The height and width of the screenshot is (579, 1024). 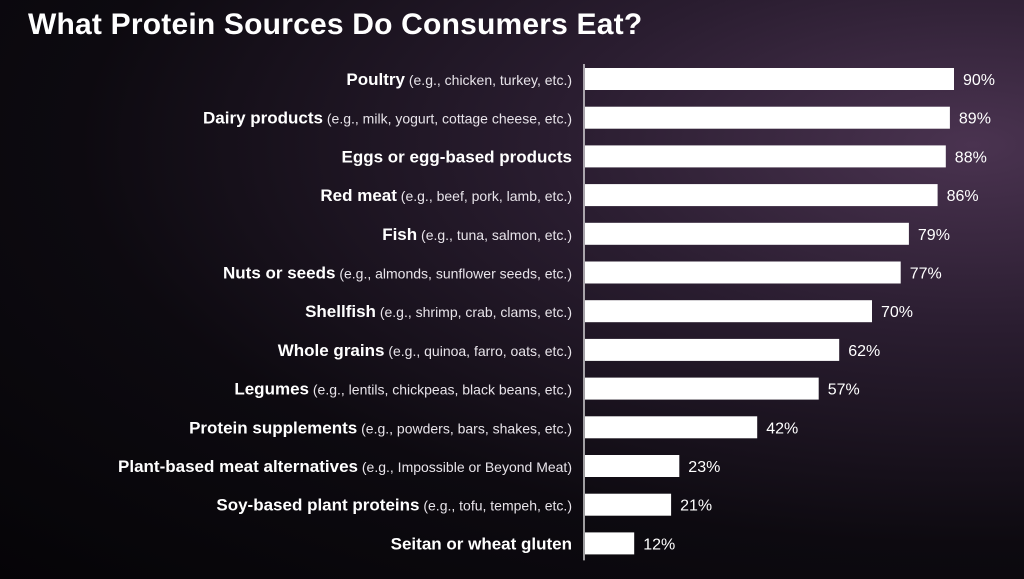 I want to click on value-label: 12%, so click(x=659, y=544).